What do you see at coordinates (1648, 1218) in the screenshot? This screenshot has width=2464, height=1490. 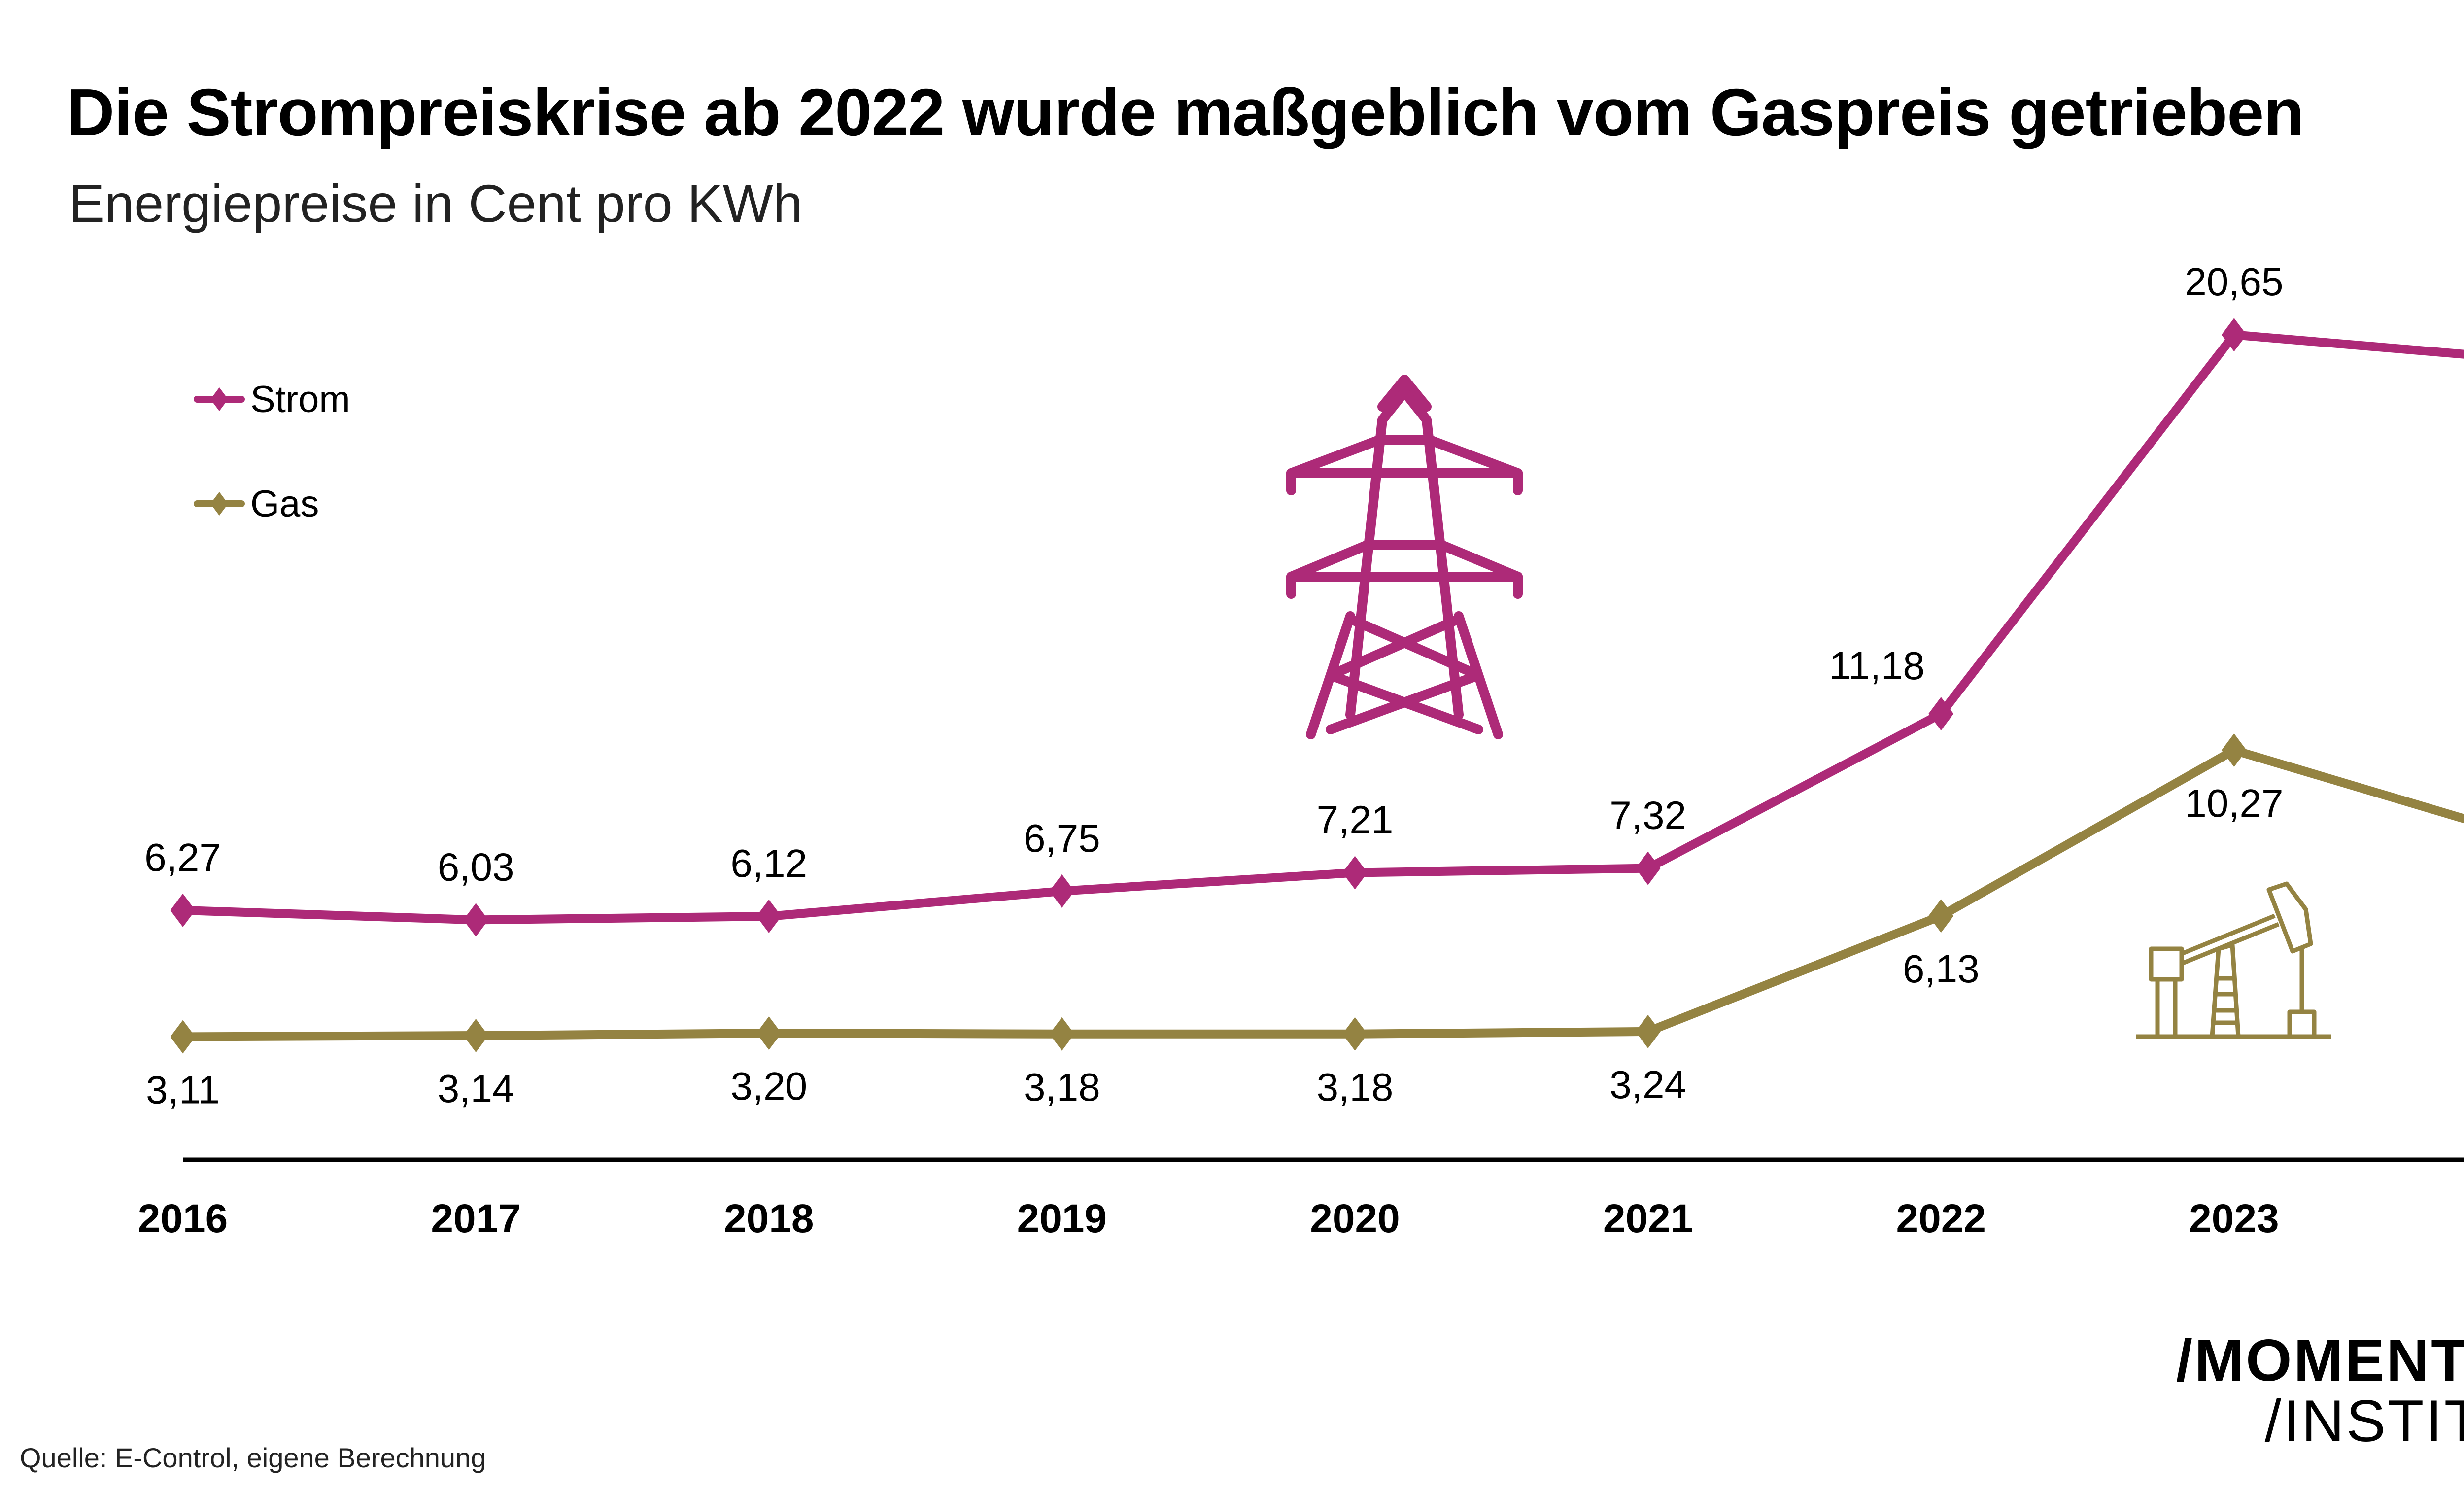 I see `x-tick-label: 2021` at bounding box center [1648, 1218].